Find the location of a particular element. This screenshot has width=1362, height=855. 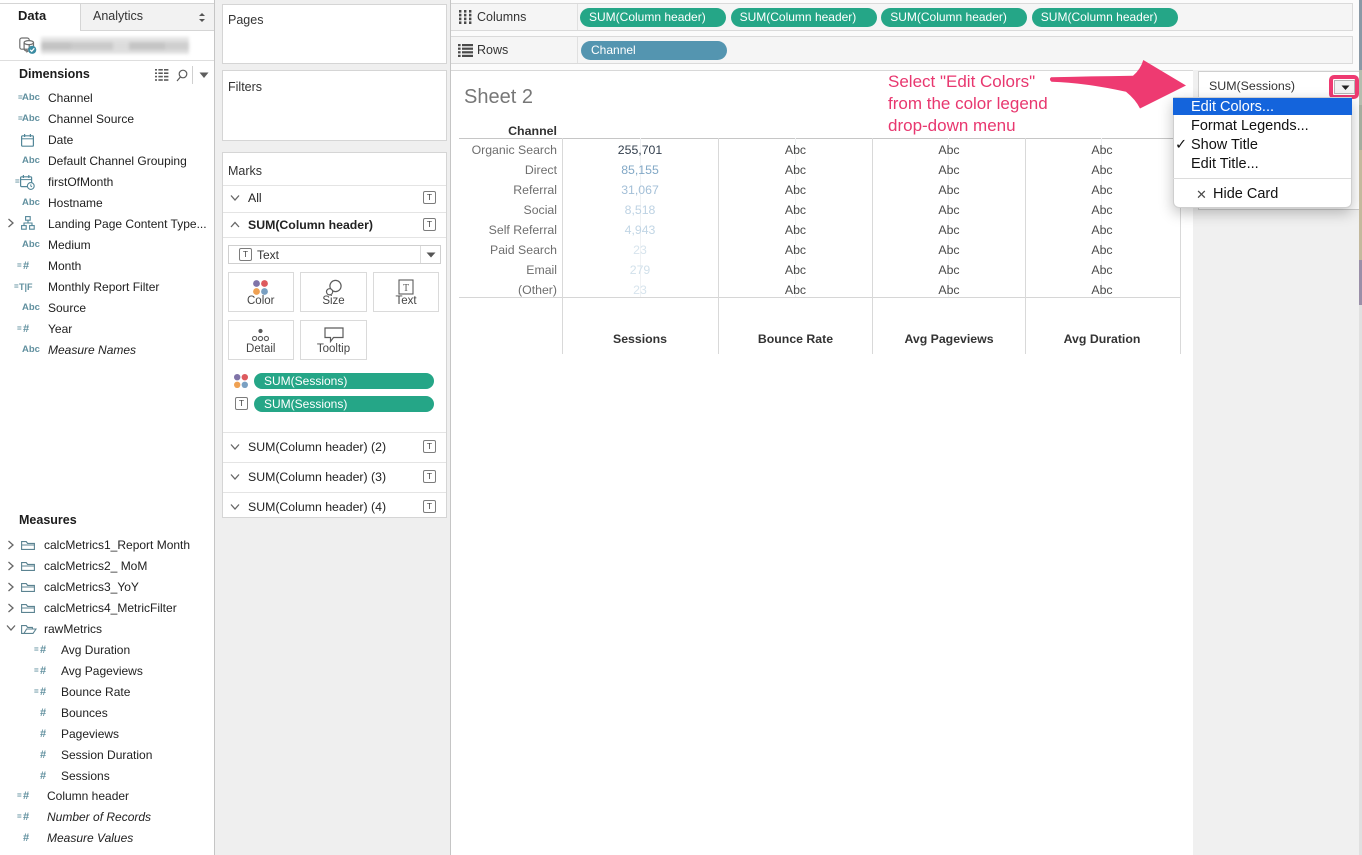

svg-text: T is located at coordinates (406, 288).